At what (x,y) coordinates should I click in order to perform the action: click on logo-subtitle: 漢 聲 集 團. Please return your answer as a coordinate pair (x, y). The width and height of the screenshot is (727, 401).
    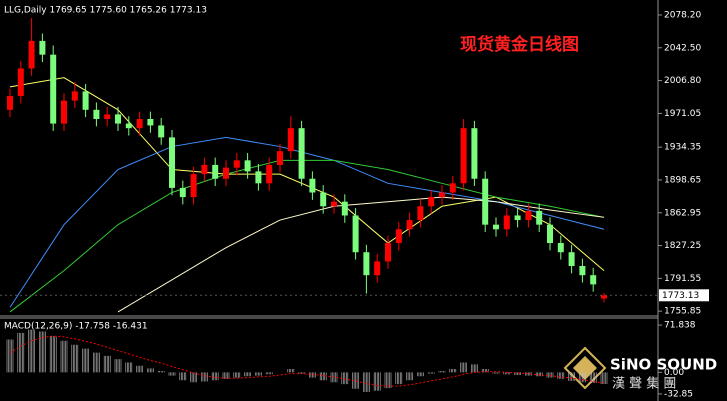
    Looking at the image, I should click on (644, 384).